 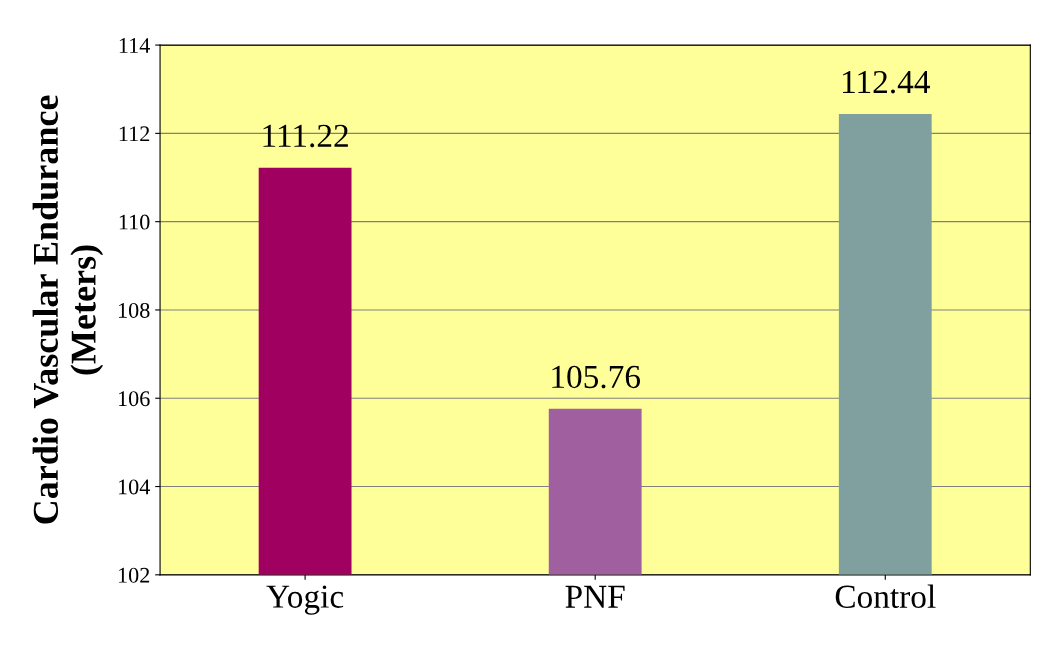 I want to click on x-tick-label: Control, so click(x=885, y=596).